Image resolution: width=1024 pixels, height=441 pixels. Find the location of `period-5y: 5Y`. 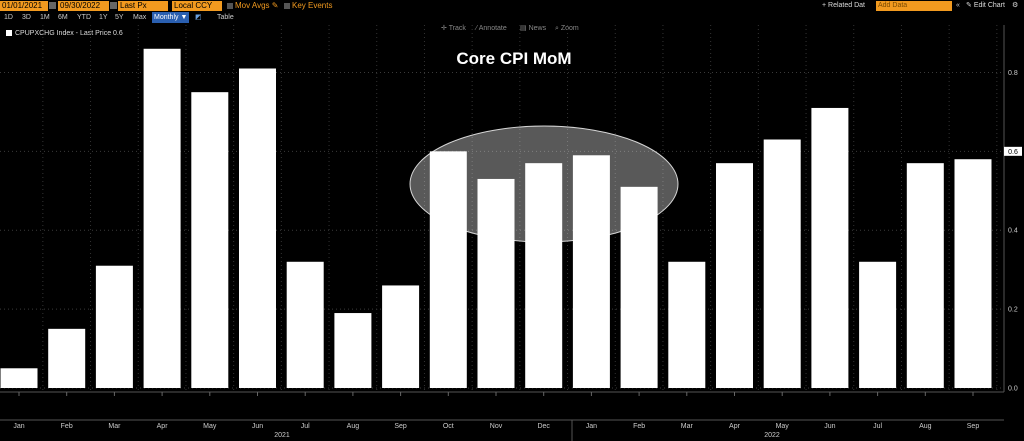

period-5y: 5Y is located at coordinates (119, 17).